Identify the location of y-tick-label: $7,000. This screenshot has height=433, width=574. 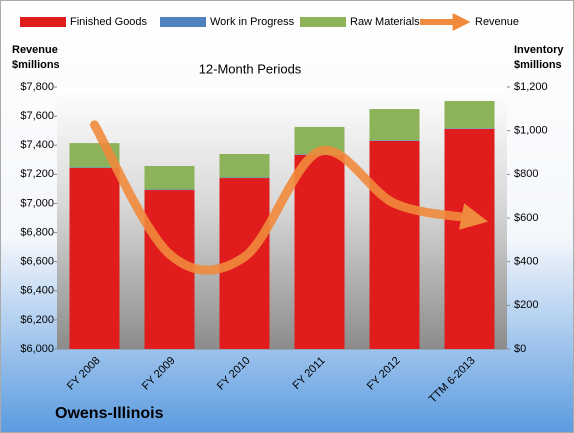
(37, 203).